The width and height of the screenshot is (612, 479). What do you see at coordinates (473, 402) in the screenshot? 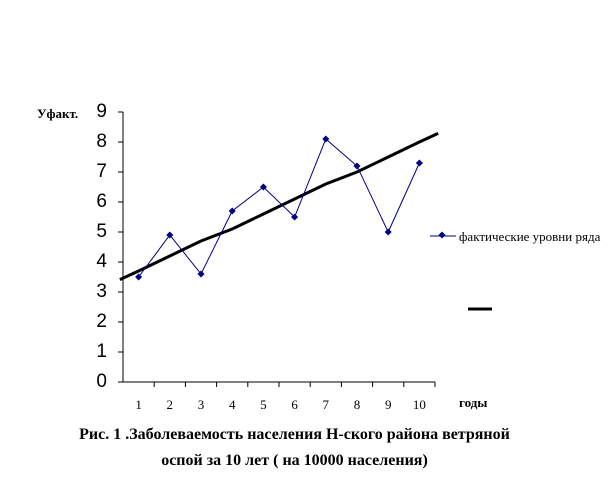
I see `x-axis-label: годы` at bounding box center [473, 402].